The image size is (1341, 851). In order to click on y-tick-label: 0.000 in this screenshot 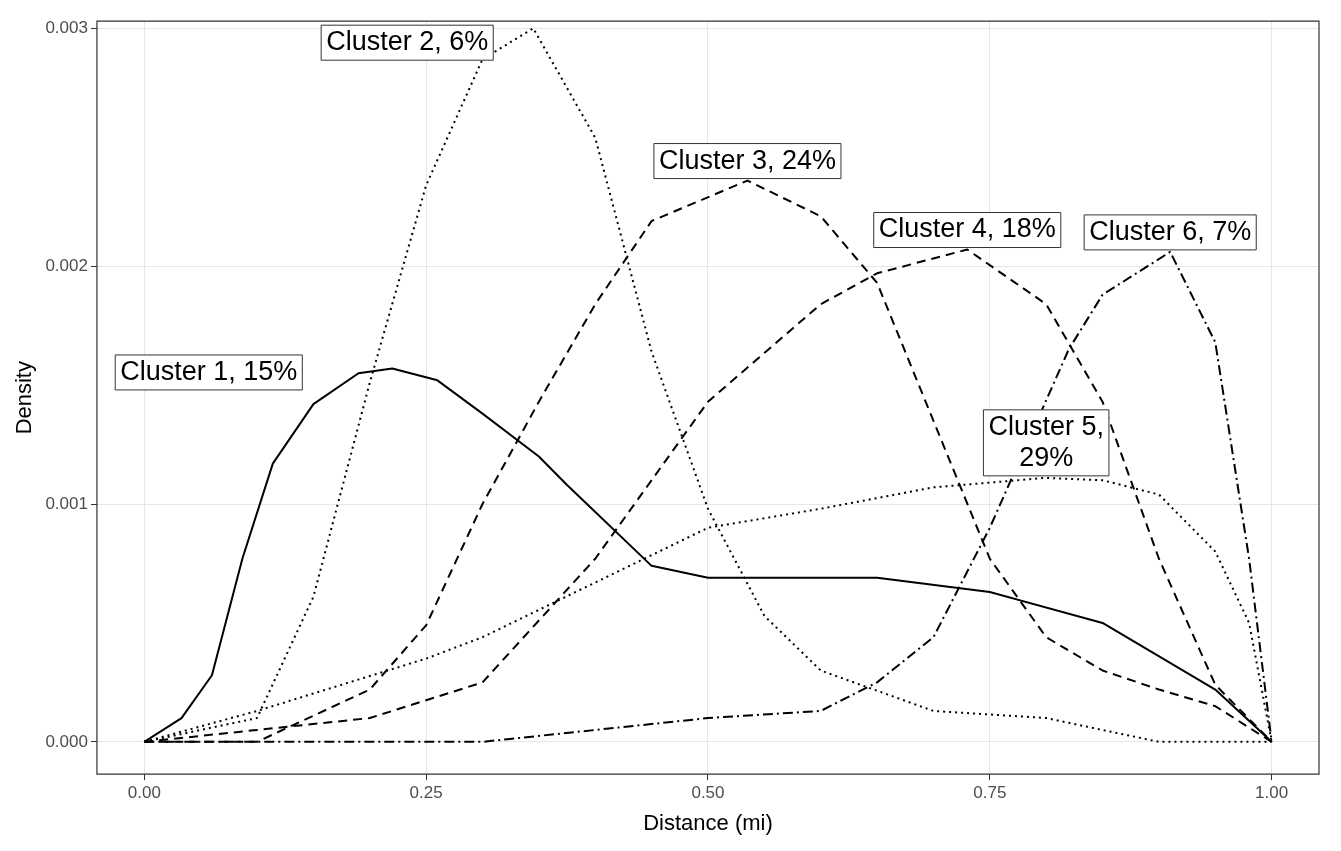, I will do `click(66, 741)`.